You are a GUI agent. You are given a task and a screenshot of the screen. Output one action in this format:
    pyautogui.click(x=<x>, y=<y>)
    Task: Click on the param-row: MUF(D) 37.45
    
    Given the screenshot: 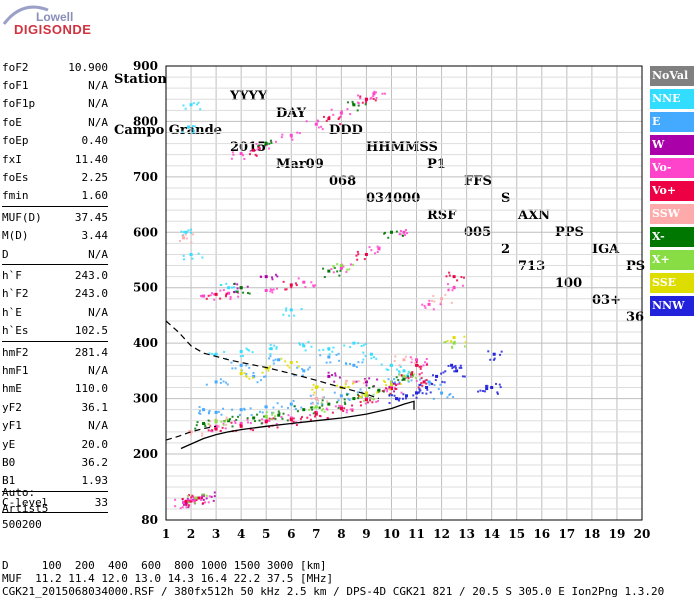 What is the action you would take?
    pyautogui.click(x=55, y=217)
    